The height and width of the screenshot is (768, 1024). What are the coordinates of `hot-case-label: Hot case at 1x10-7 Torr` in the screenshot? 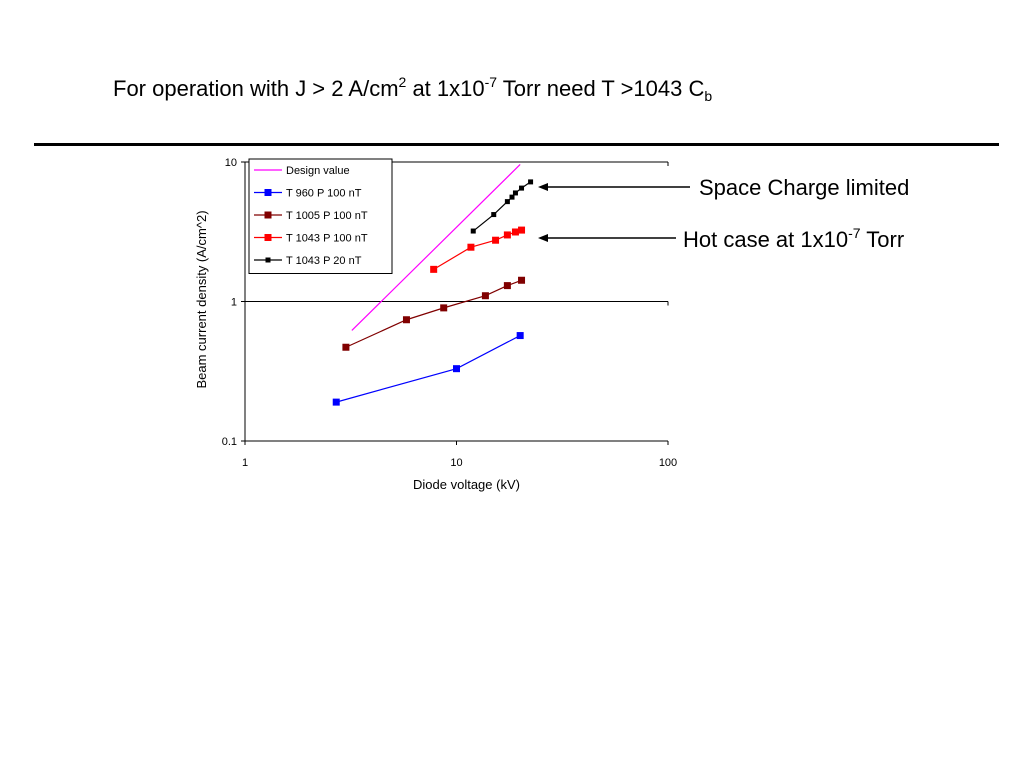 It's located at (794, 239).